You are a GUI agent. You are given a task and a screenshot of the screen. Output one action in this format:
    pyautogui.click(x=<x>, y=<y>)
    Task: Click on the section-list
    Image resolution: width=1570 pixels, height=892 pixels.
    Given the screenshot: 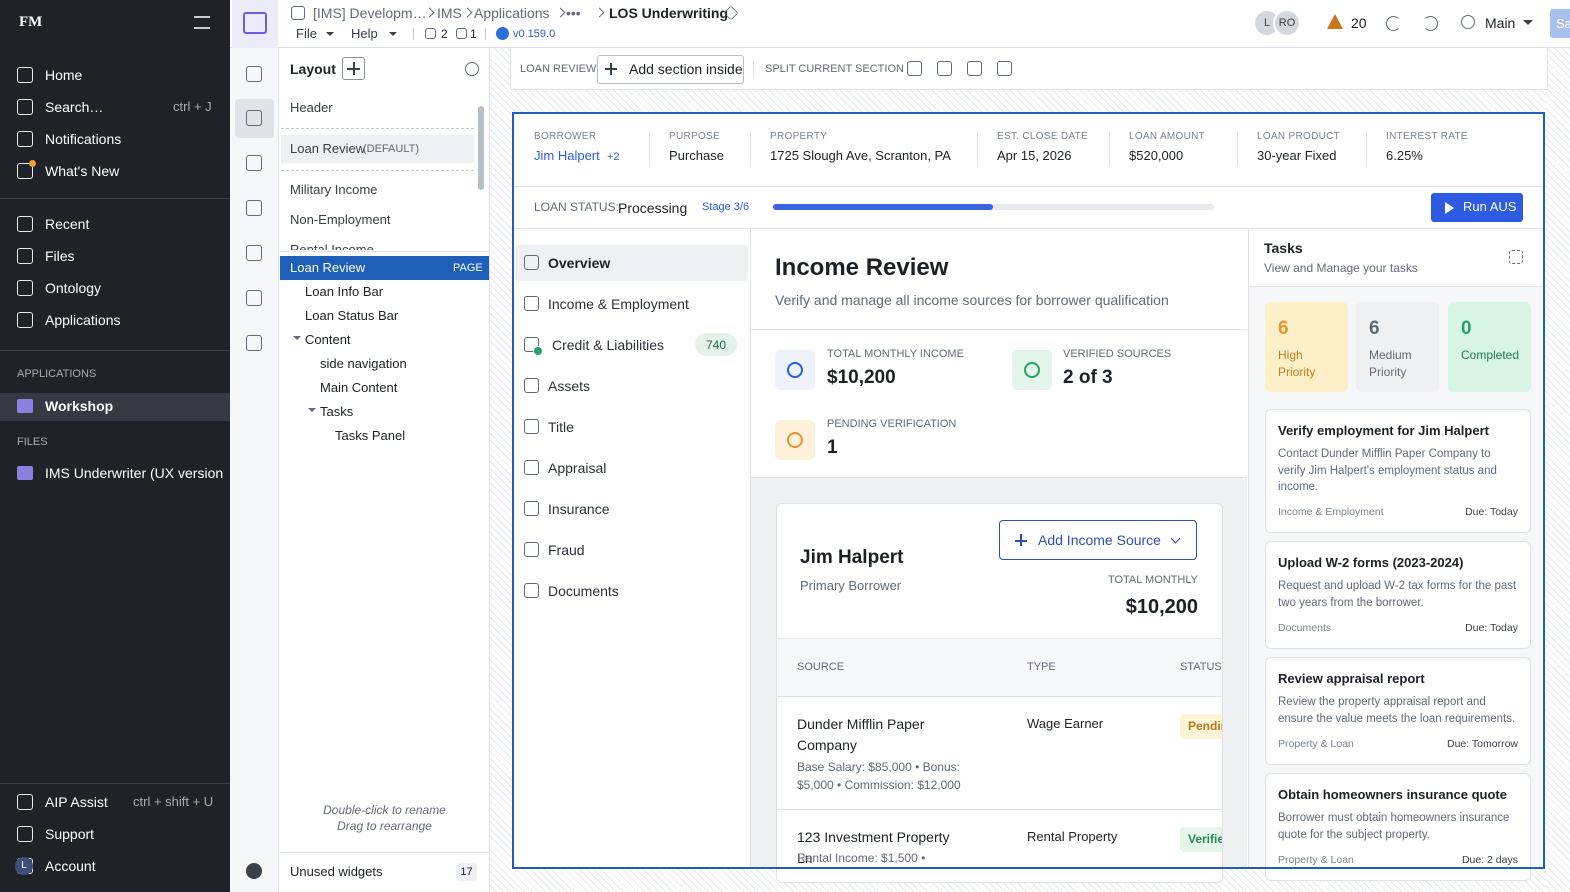 What is the action you would take?
    pyautogui.click(x=384, y=171)
    